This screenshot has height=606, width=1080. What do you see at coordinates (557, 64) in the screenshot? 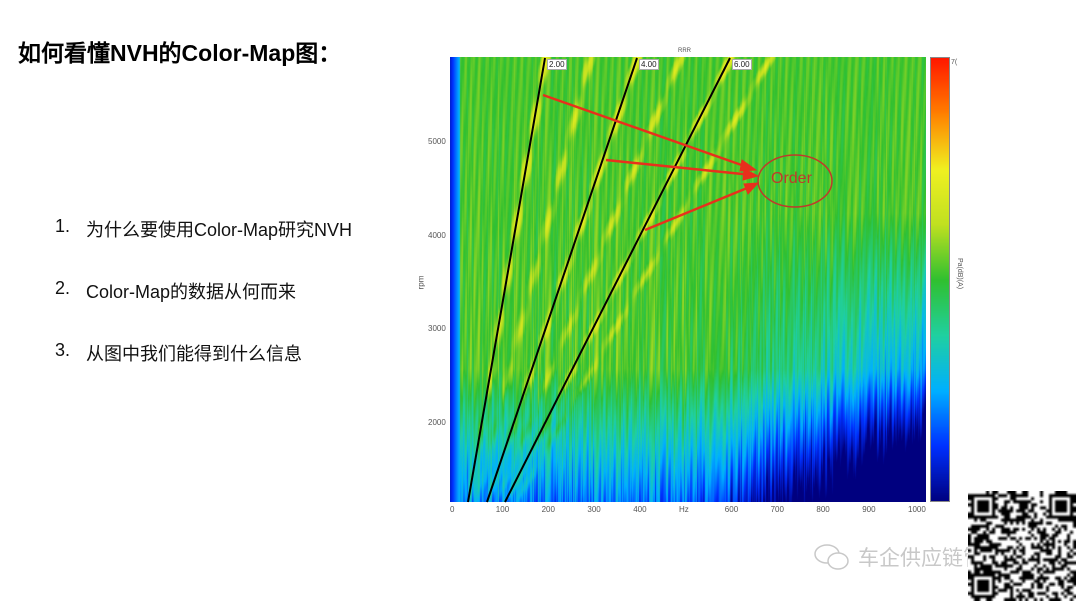
I see `order-label-2: 2.00` at bounding box center [557, 64].